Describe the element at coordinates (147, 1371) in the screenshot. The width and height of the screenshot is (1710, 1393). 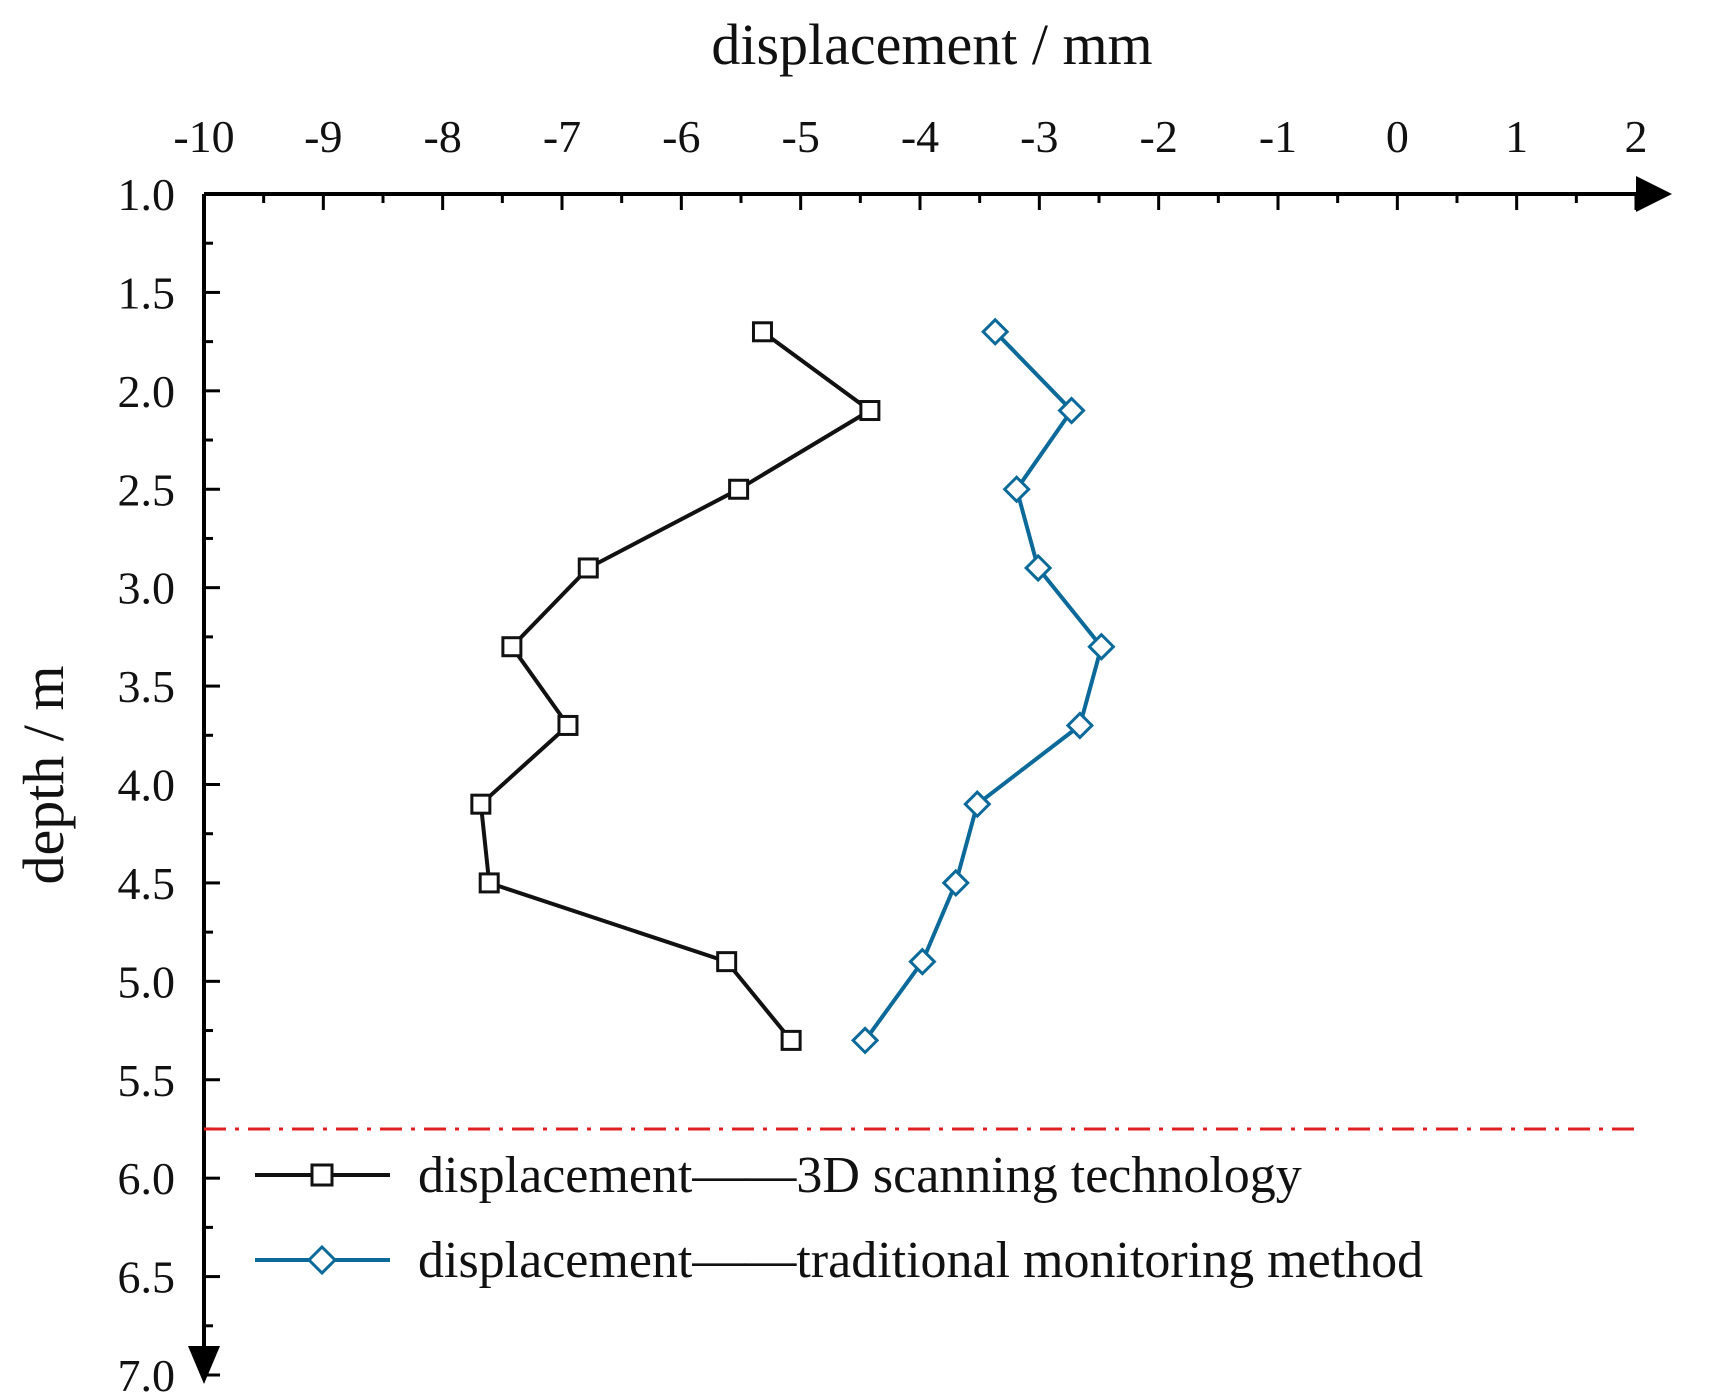
I see `y-tick-label: 7.0` at that location.